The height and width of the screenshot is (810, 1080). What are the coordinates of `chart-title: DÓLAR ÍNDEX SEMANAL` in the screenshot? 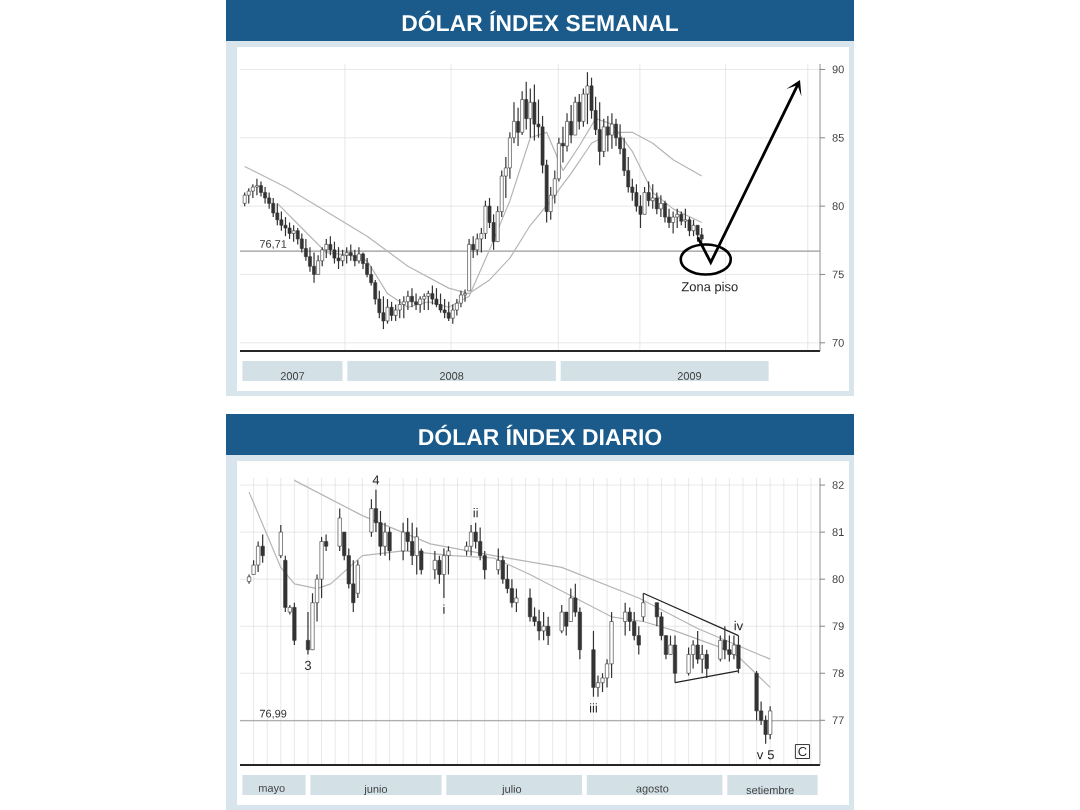 It's located at (540, 21).